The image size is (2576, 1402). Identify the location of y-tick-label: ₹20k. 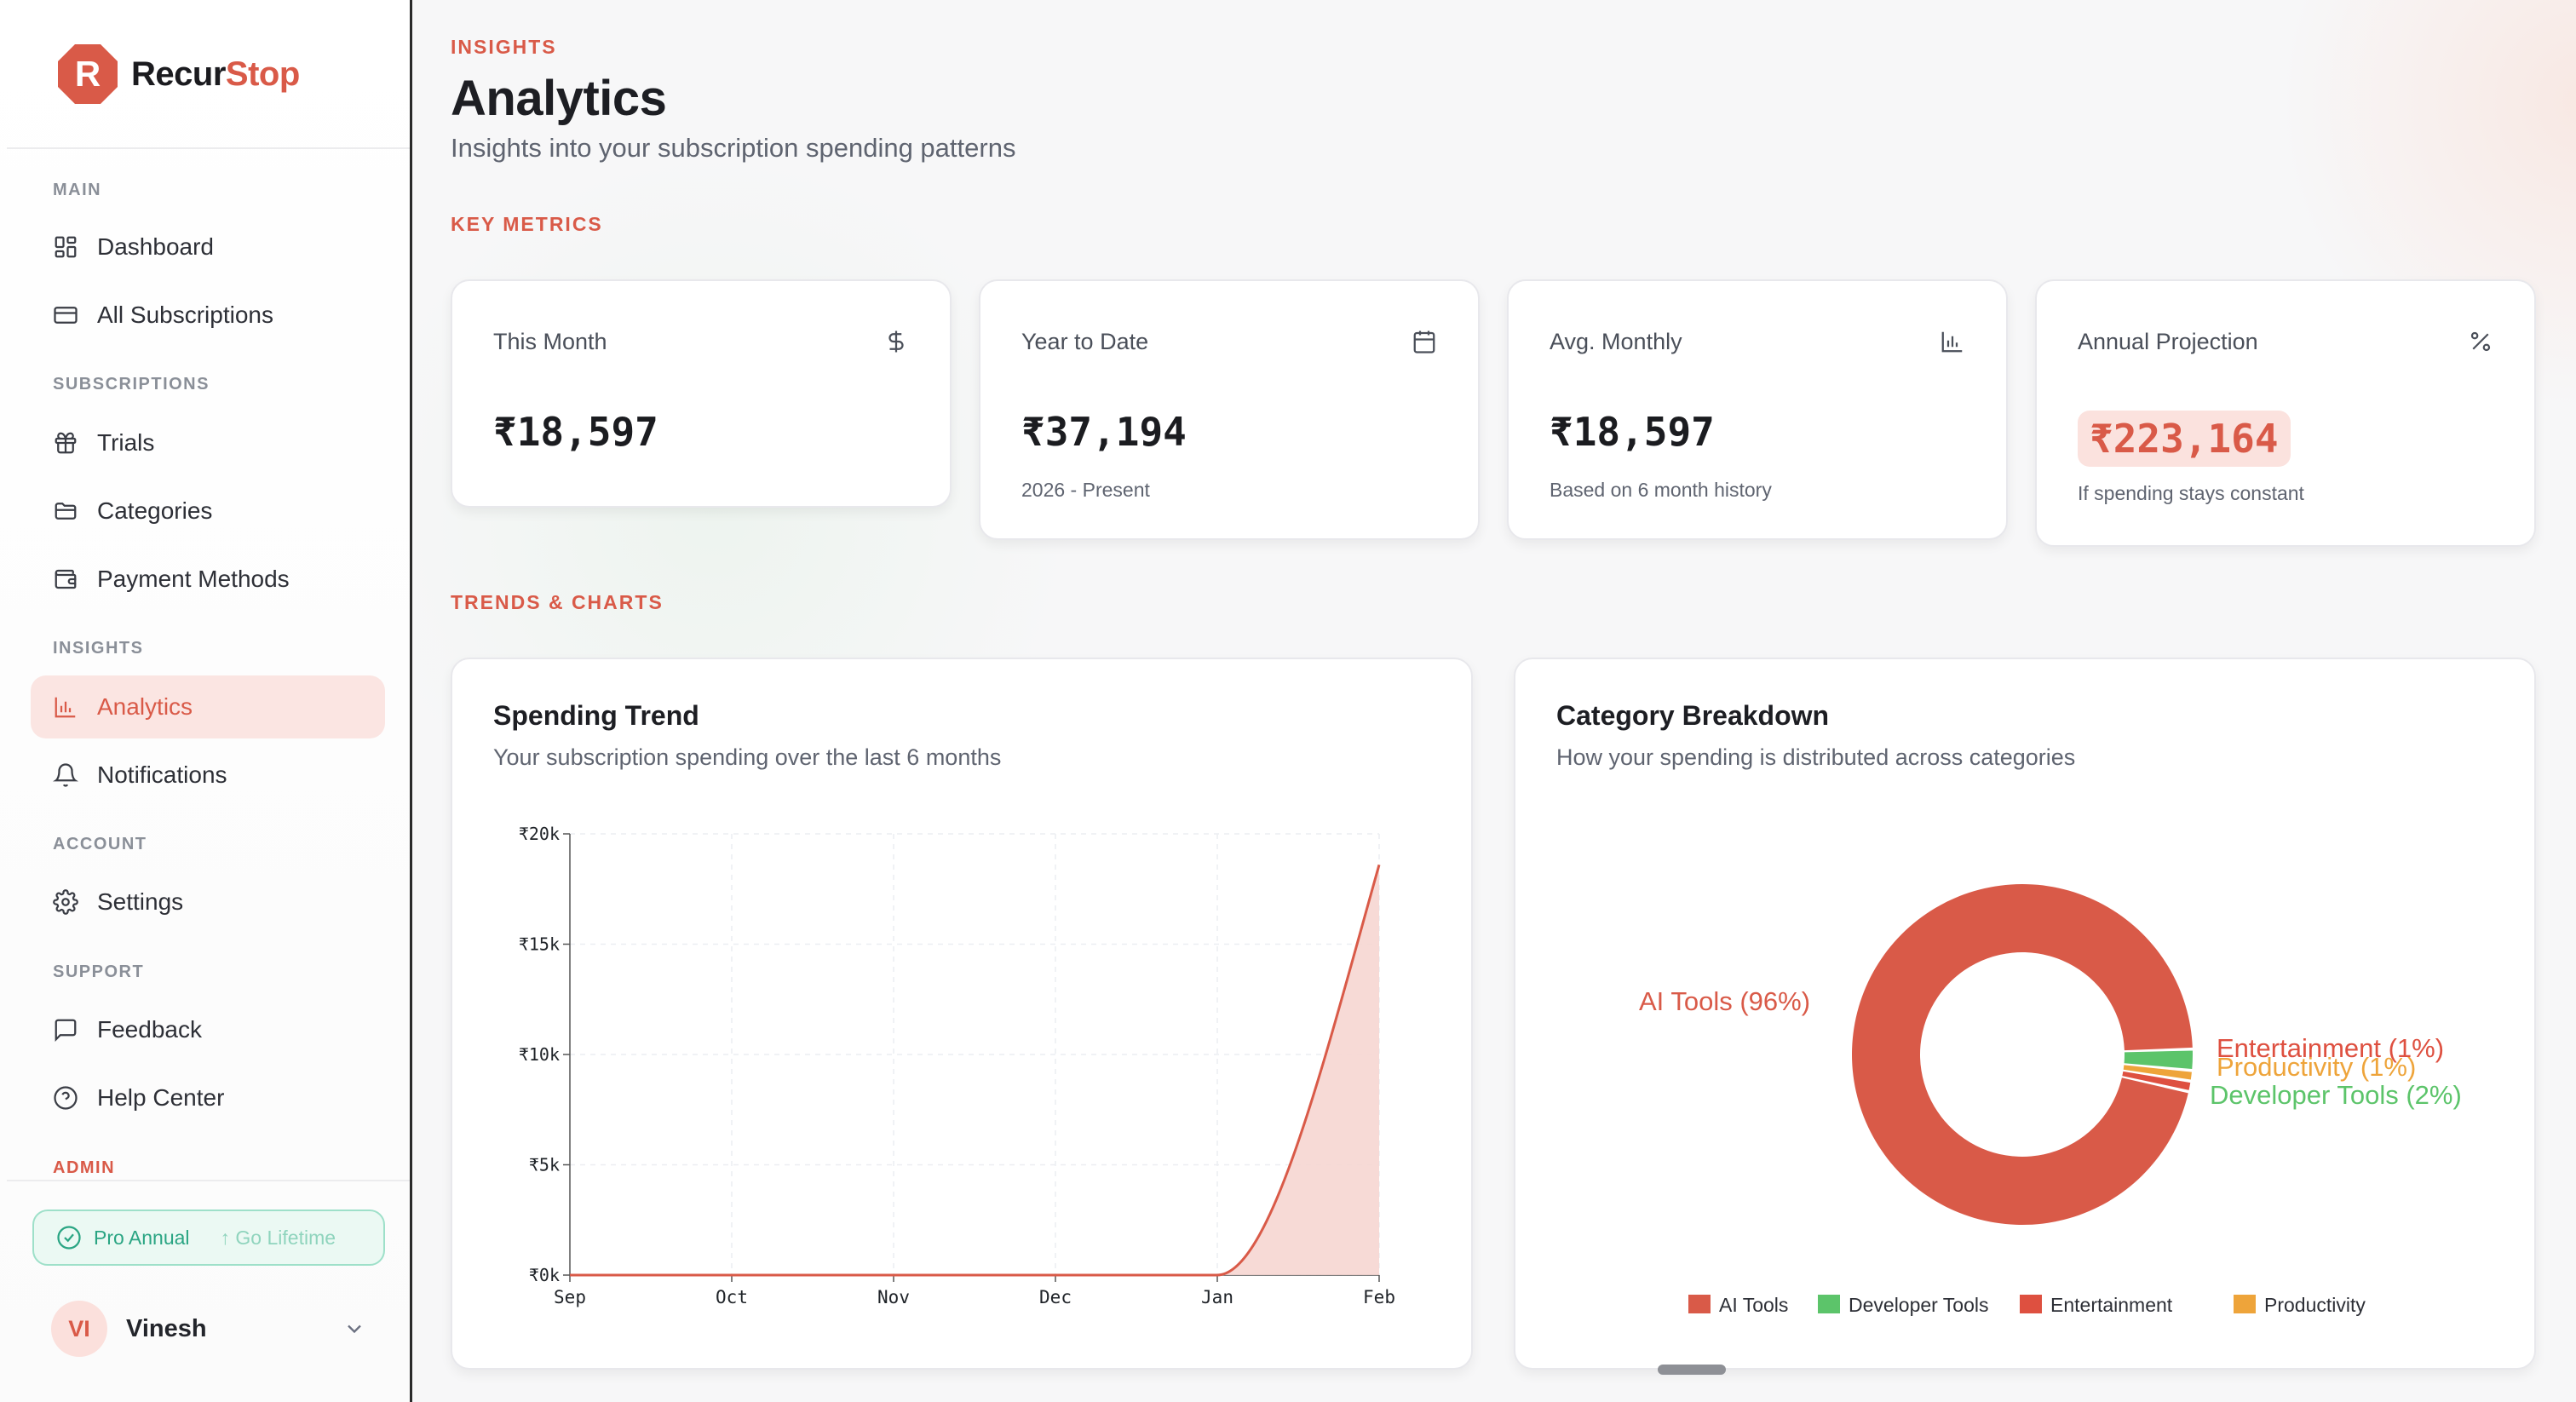
(539, 834).